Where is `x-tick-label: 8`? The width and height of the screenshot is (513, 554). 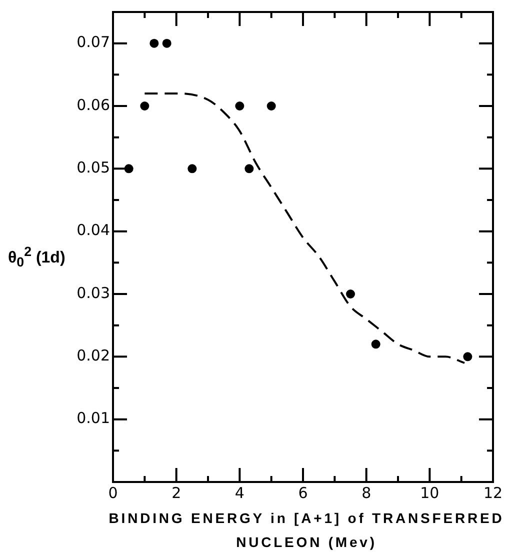 x-tick-label: 8 is located at coordinates (367, 493).